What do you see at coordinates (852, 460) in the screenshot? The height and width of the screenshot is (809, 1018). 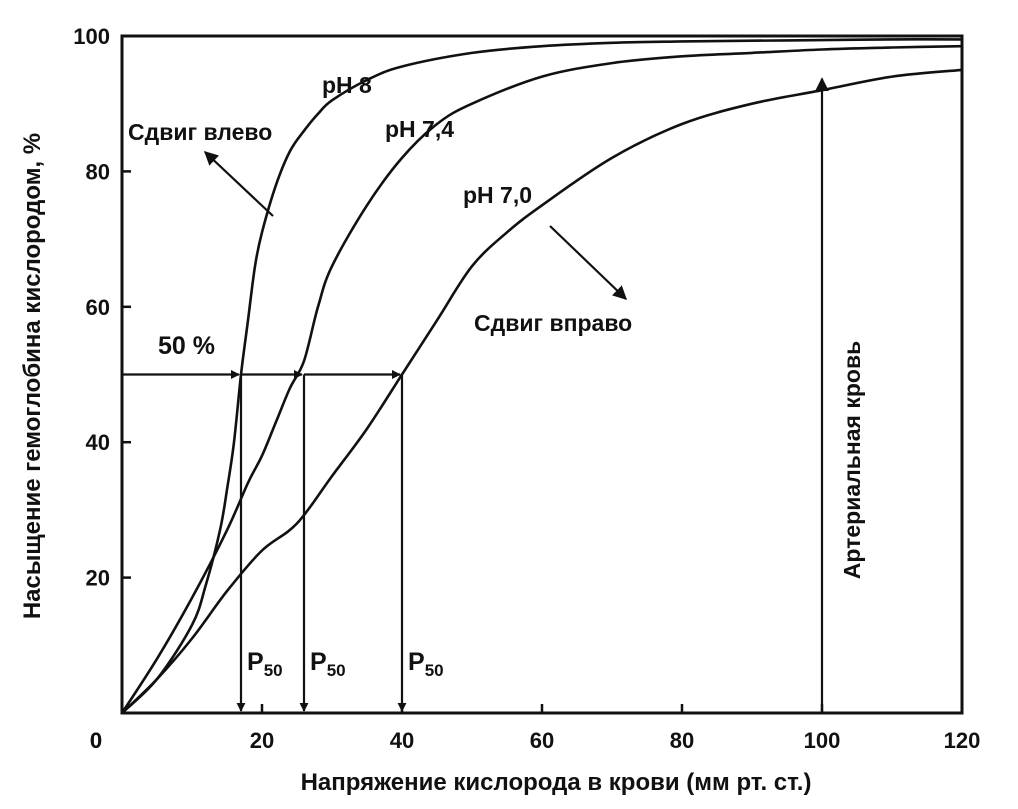 I see `arterial-blood-label: Артериальная кровь` at bounding box center [852, 460].